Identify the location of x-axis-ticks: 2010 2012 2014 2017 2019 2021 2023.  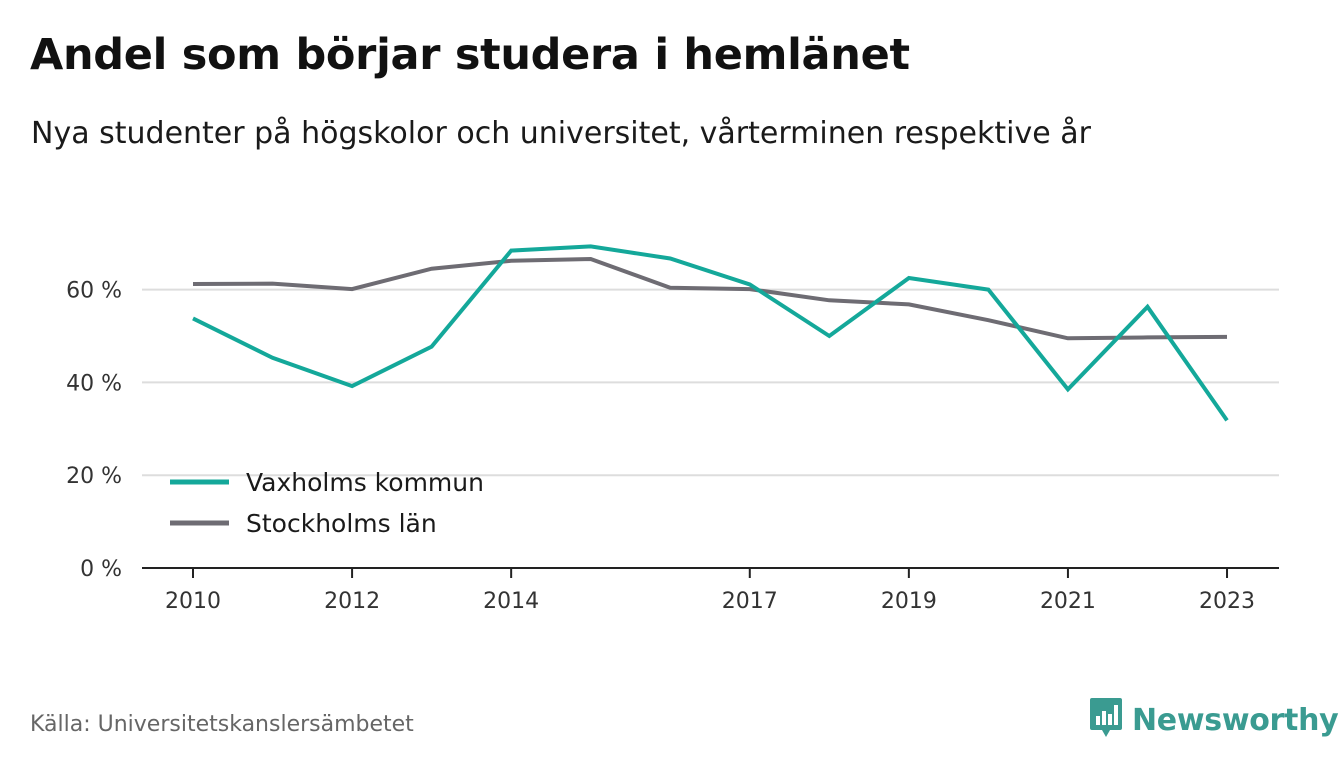
(710, 591).